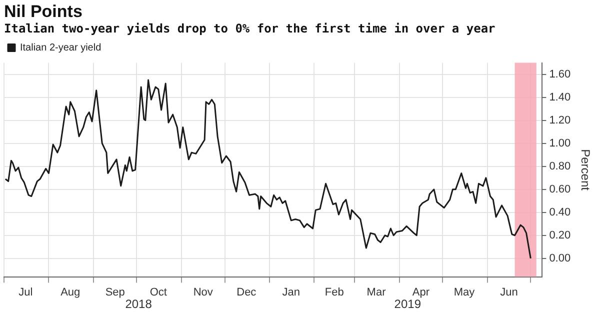 This screenshot has height=324, width=600. What do you see at coordinates (43, 11) in the screenshot?
I see `chart-title: Nil Points` at bounding box center [43, 11].